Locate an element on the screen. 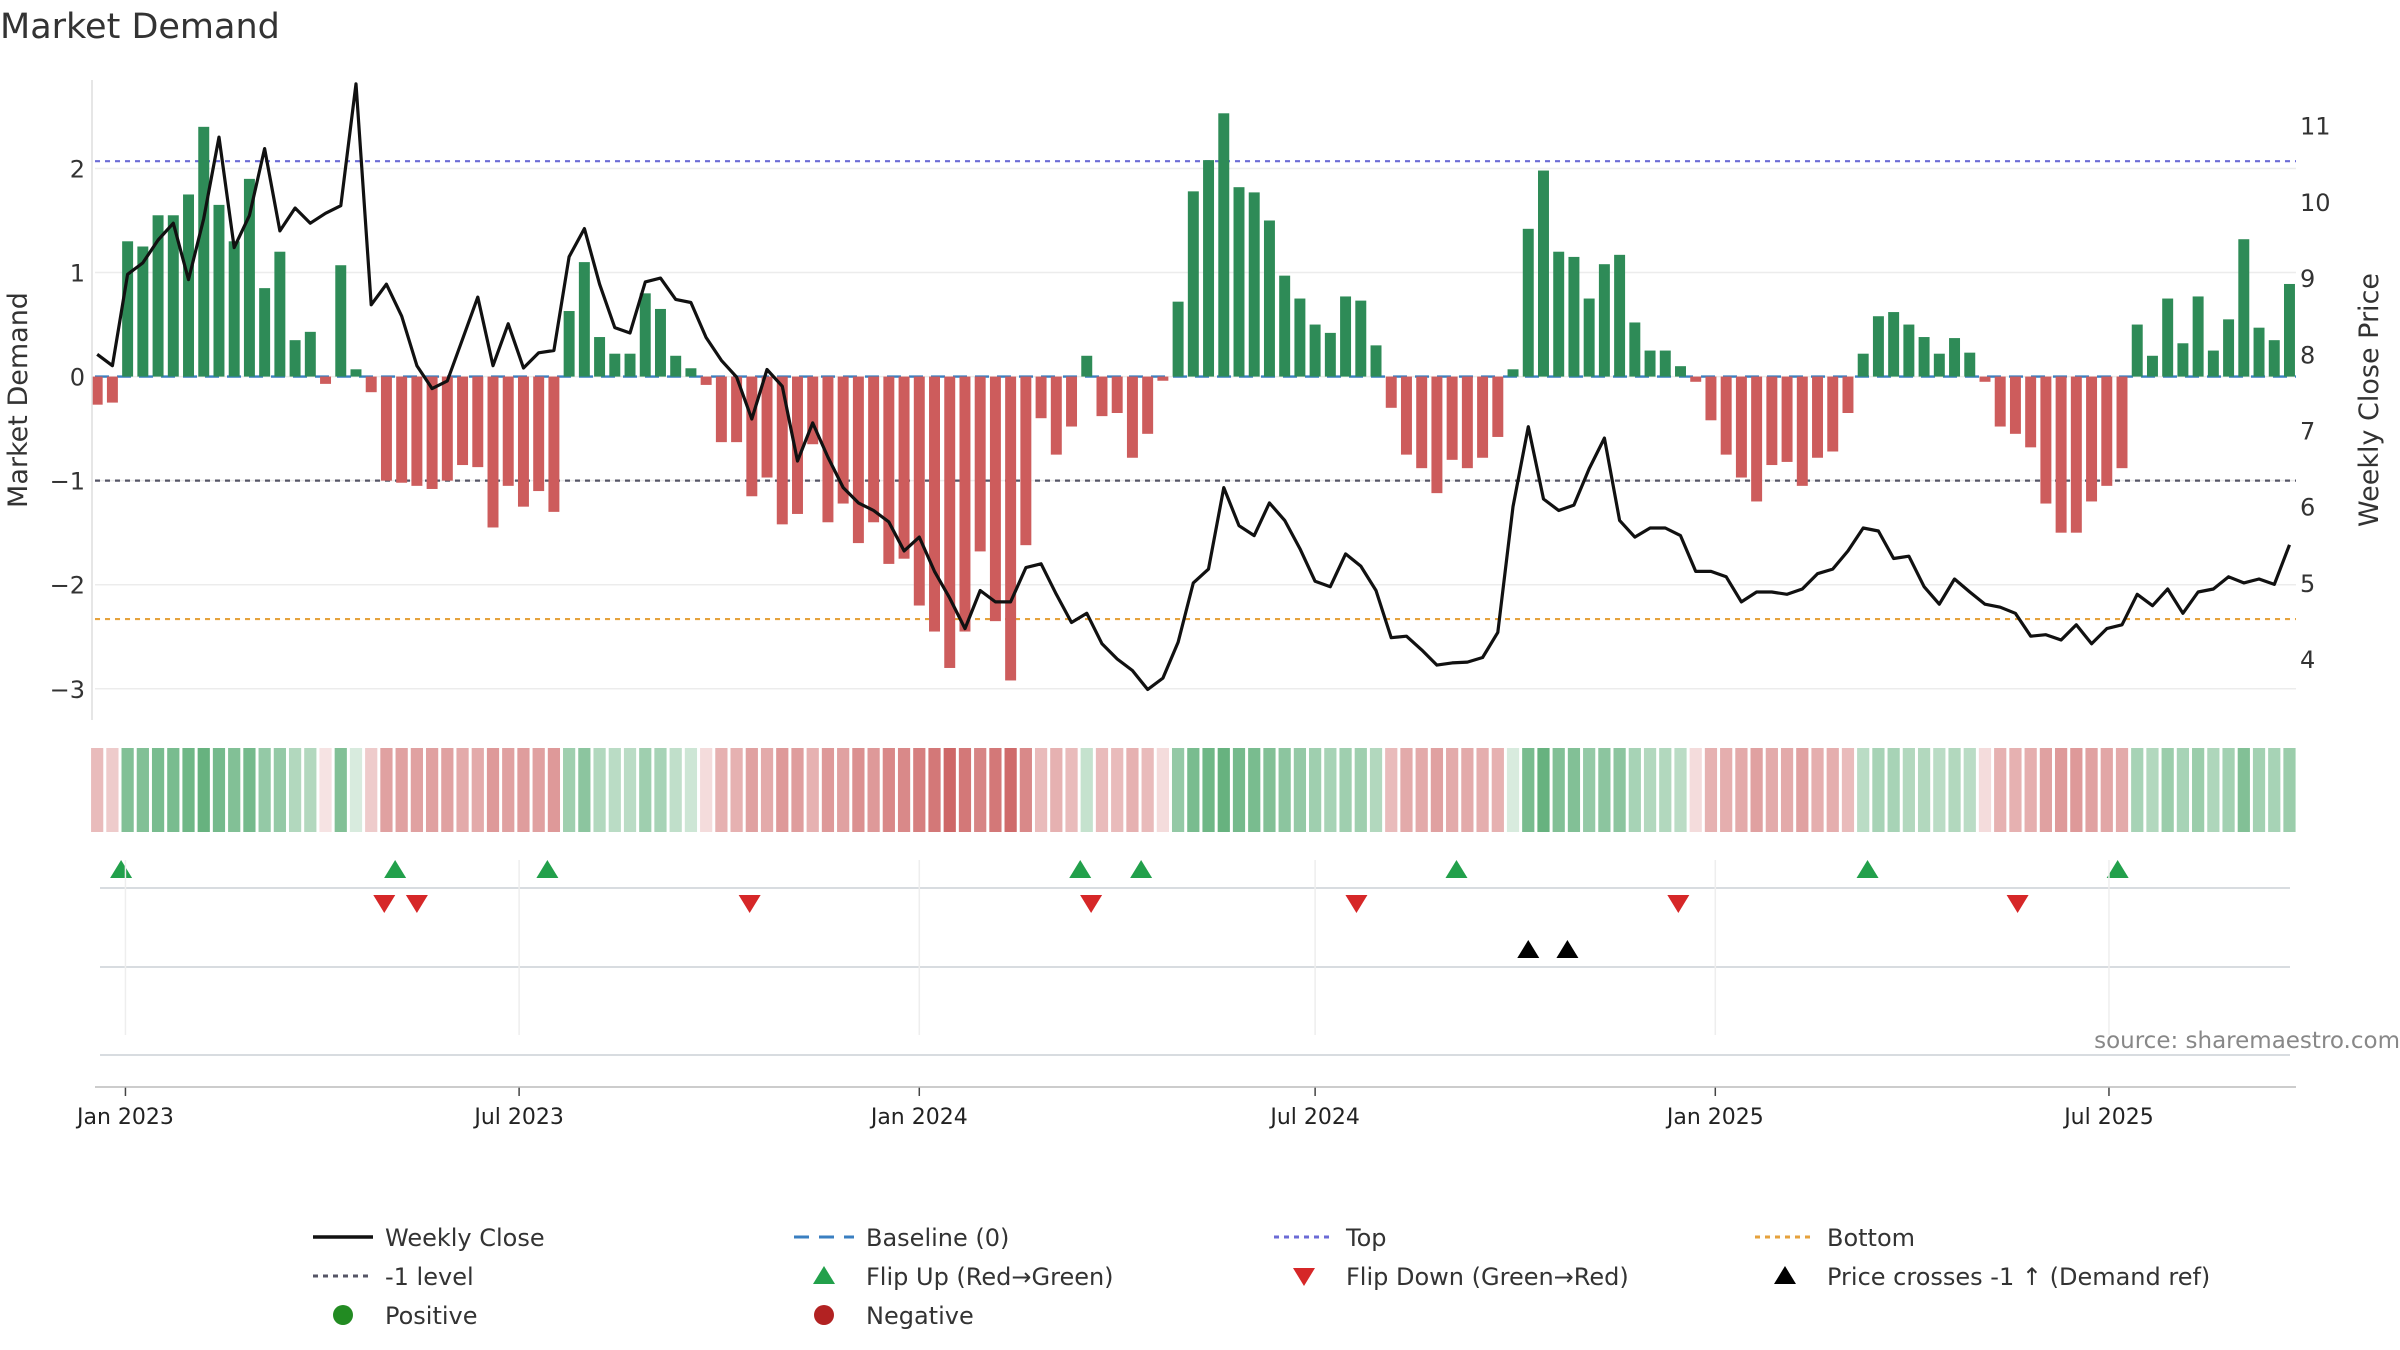 This screenshot has height=1350, width=2400. legend-item: Top is located at coordinates (1330, 1238).